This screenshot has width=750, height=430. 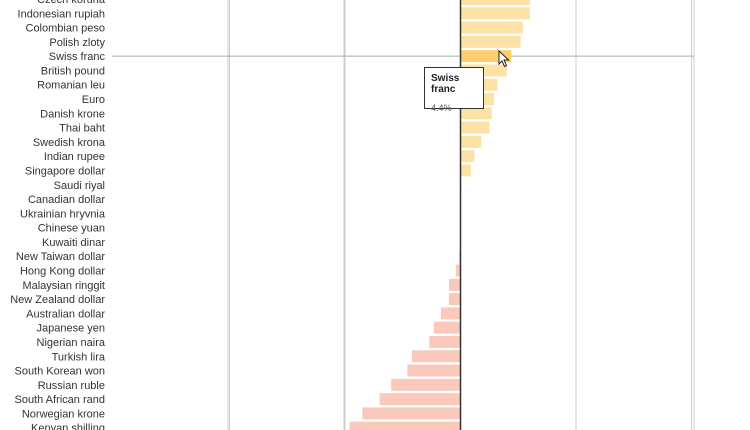 I want to click on category-label: Chinese yuan, so click(x=71, y=229).